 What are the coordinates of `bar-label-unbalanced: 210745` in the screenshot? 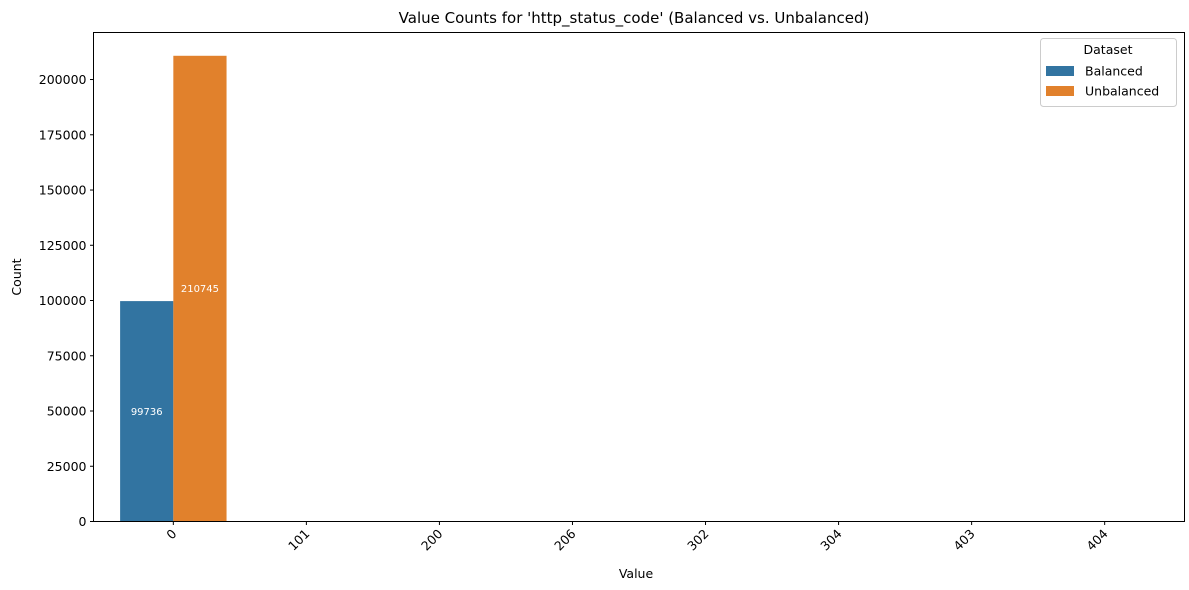 It's located at (200, 289).